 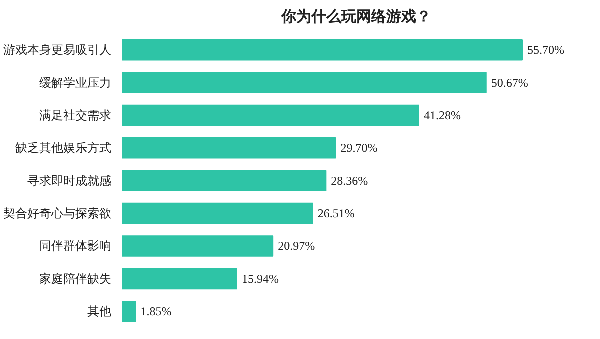 What do you see at coordinates (76, 246) in the screenshot?
I see `y-tick-label: 同伴群体影响` at bounding box center [76, 246].